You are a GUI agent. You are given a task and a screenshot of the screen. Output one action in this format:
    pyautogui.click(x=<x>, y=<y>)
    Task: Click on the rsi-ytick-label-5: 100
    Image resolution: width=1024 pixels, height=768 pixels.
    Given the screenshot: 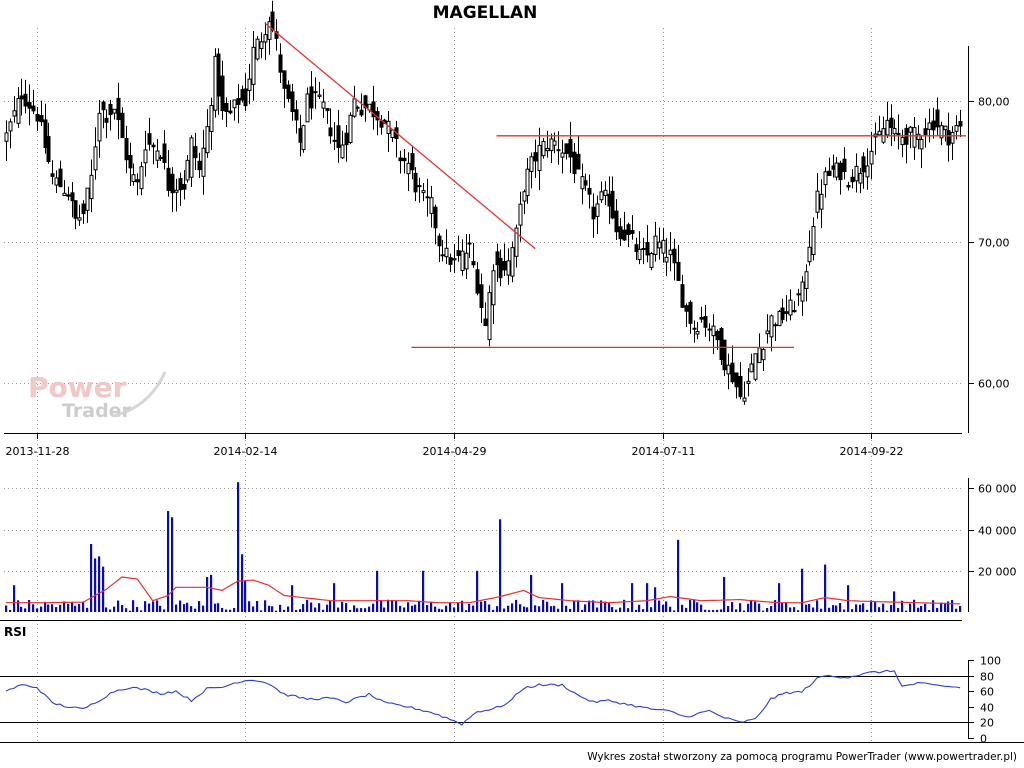 What is the action you would take?
    pyautogui.click(x=990, y=661)
    